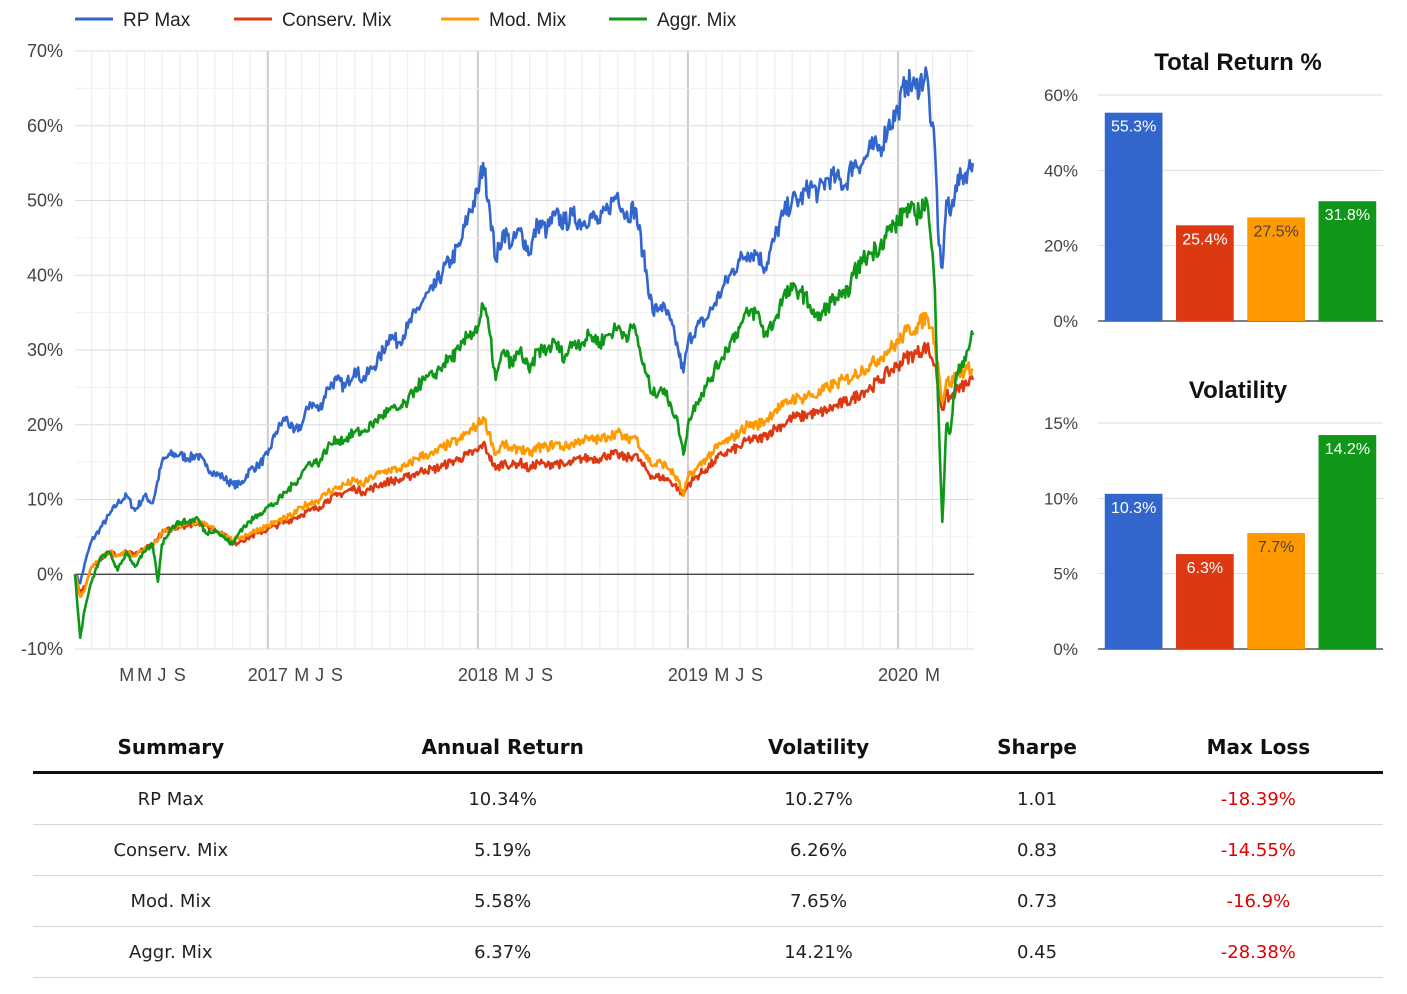  Describe the element at coordinates (45, 201) in the screenshot. I see `y-tick-label: 50%` at that location.